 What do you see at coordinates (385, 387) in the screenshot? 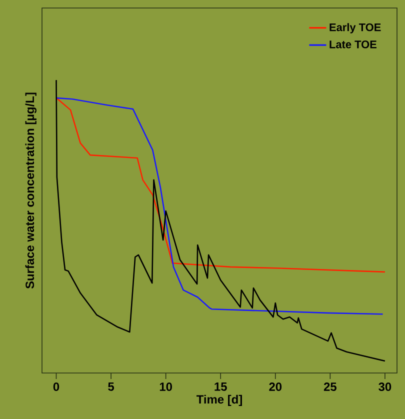
I see `x-tick-label: 30` at bounding box center [385, 387].